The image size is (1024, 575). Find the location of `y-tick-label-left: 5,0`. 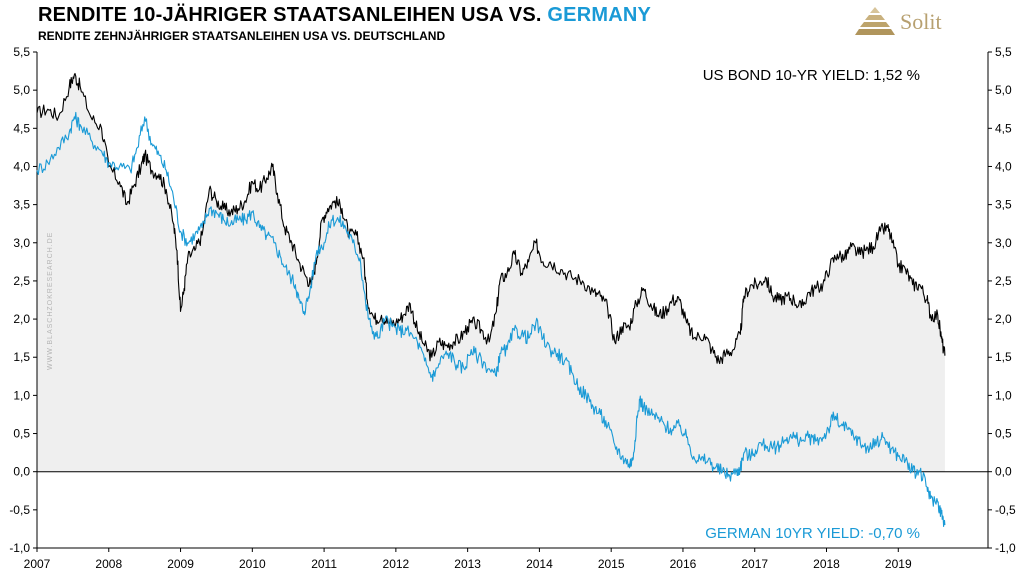

y-tick-label-left: 5,0 is located at coordinates (21, 90).